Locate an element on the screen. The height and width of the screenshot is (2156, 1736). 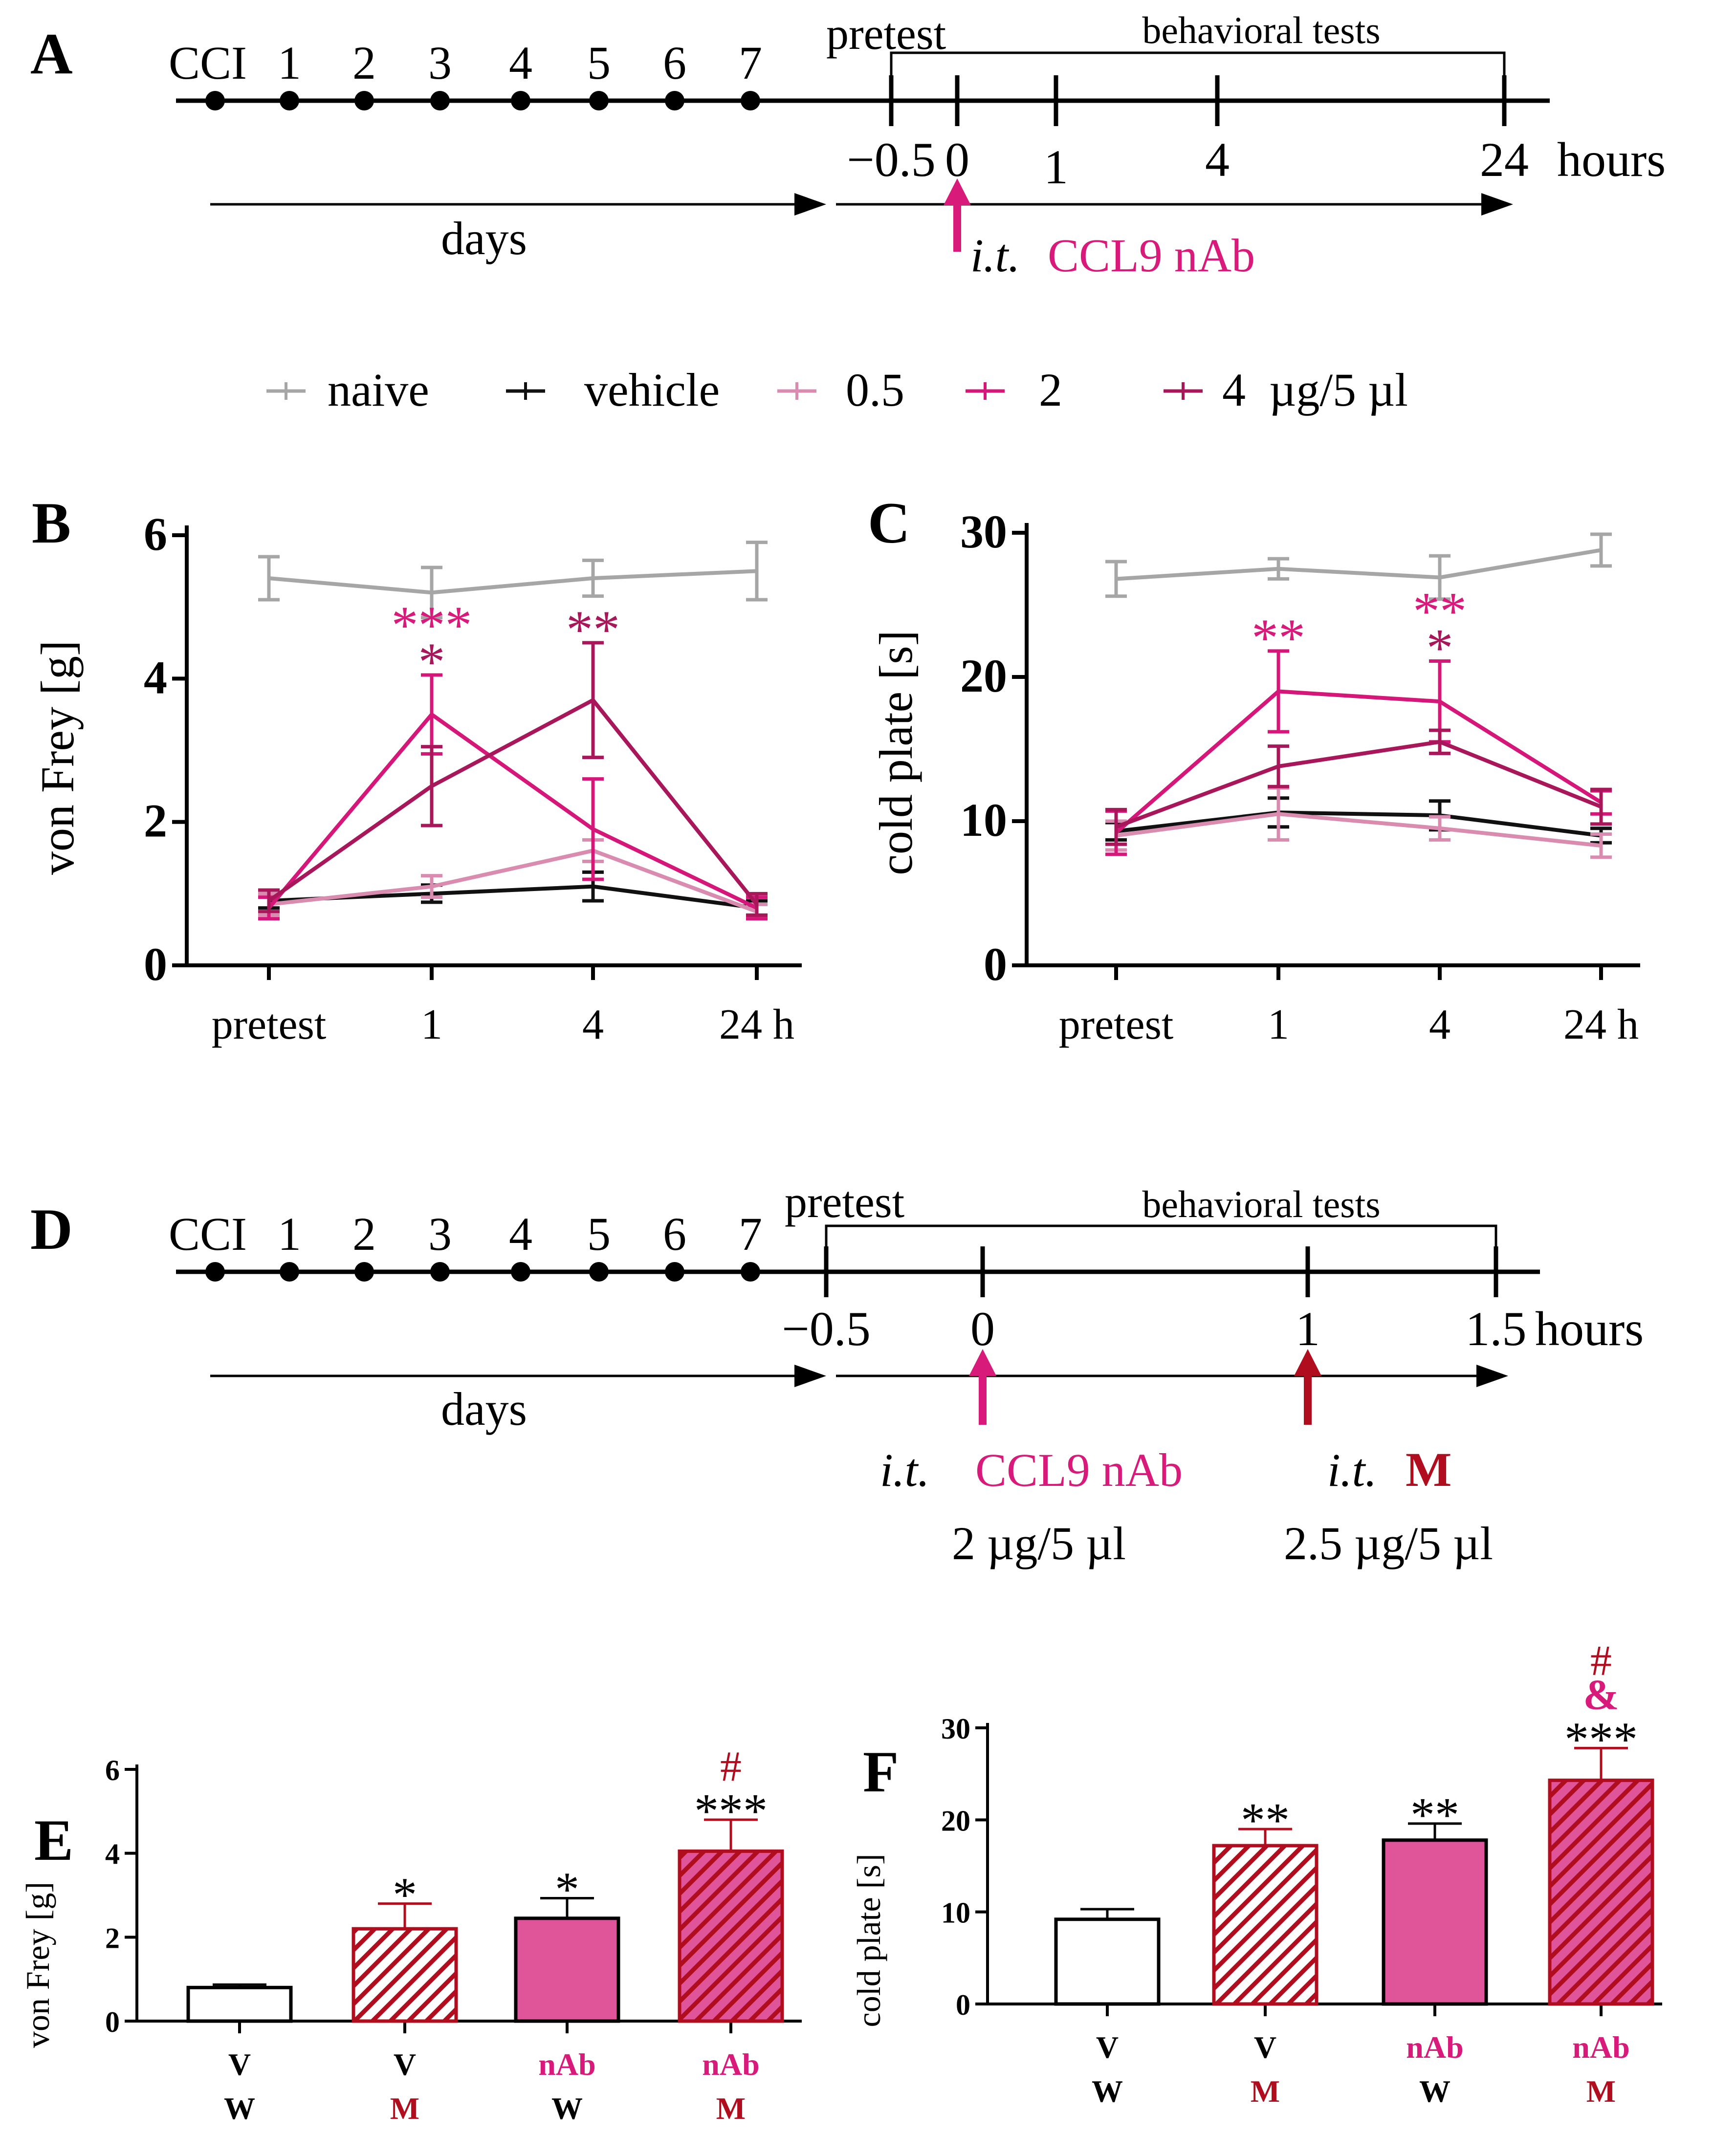
significance-label: *** is located at coordinates (432, 625).